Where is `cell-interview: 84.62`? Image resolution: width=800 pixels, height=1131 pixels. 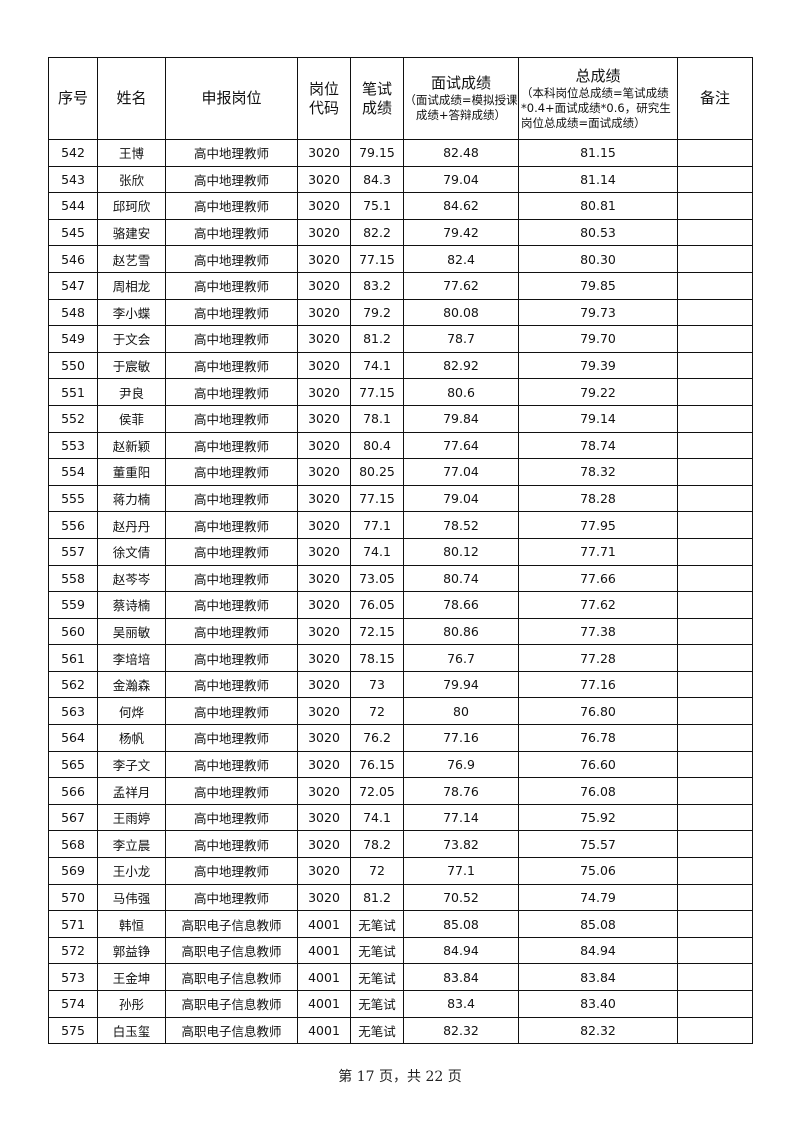
cell-interview: 84.62 is located at coordinates (461, 206).